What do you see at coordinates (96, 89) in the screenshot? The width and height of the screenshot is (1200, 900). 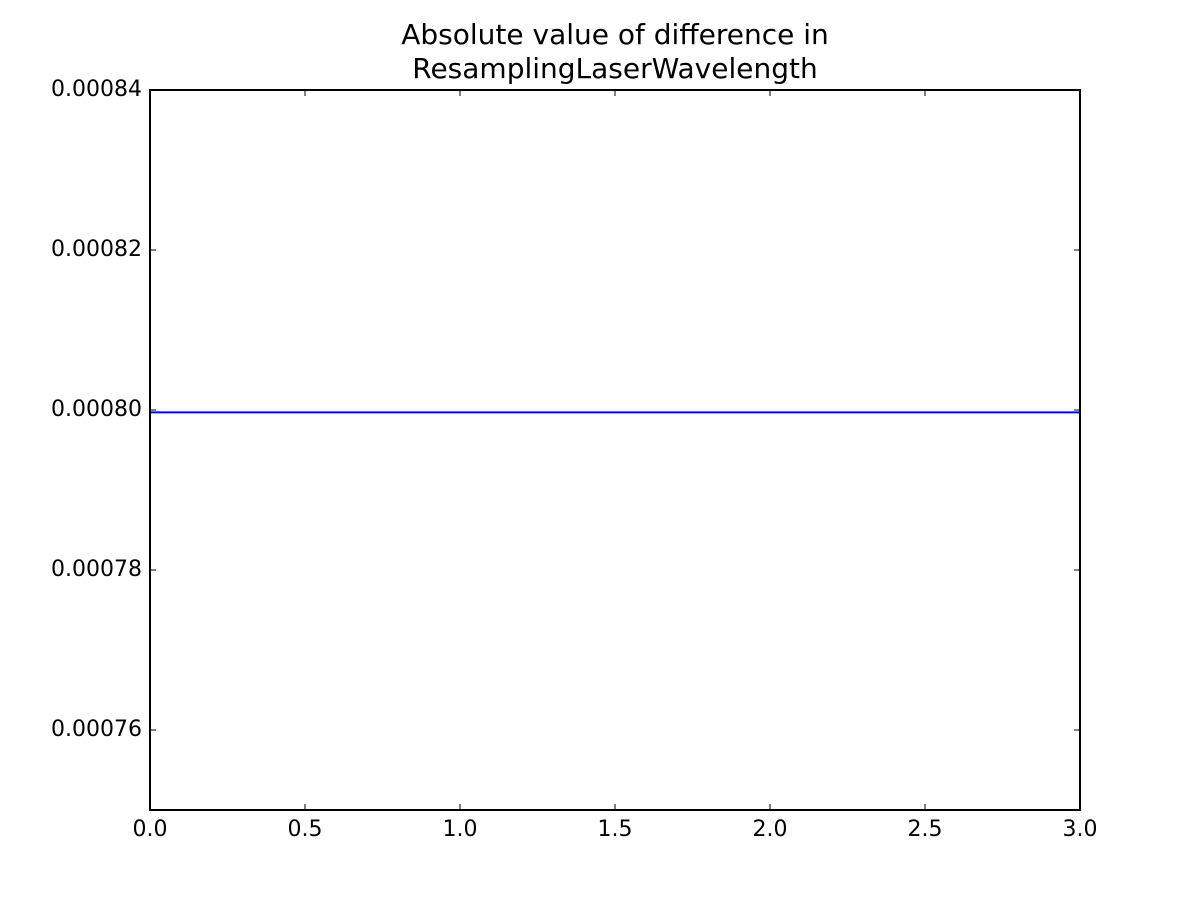 I see `y-tick-label: 0.00084` at bounding box center [96, 89].